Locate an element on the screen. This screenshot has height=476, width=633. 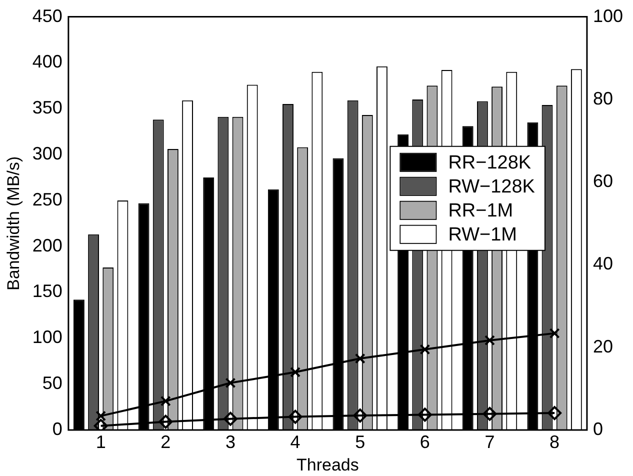
x-axis-title: Threads is located at coordinates (327, 464).